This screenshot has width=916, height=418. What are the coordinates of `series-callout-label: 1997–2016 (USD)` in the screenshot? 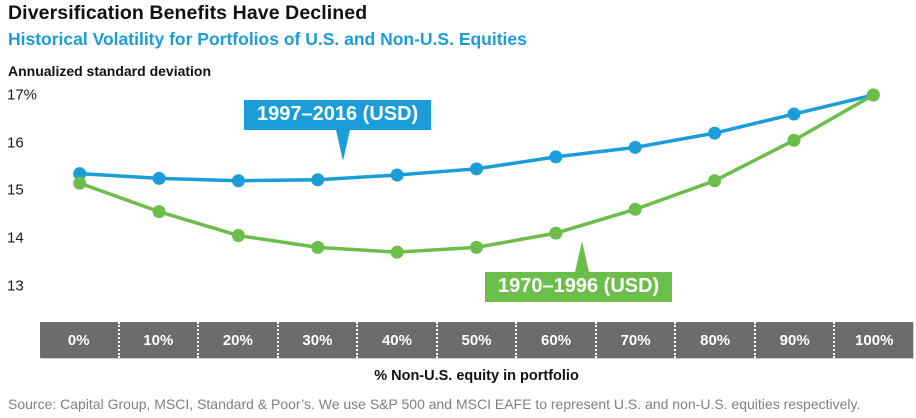 It's located at (338, 115).